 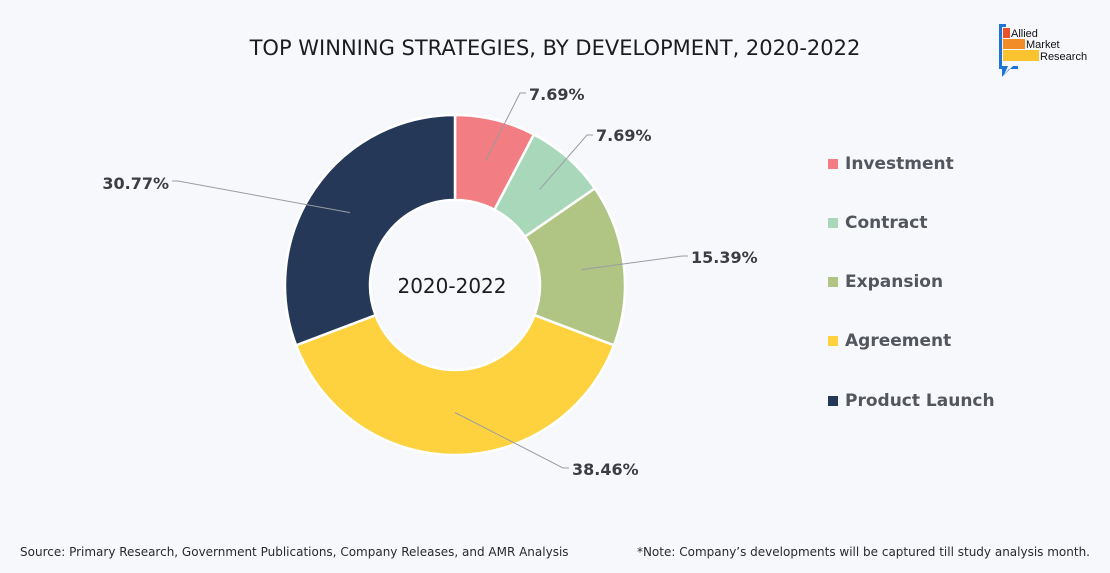 What do you see at coordinates (1024, 34) in the screenshot?
I see `logo-line-1: Allied` at bounding box center [1024, 34].